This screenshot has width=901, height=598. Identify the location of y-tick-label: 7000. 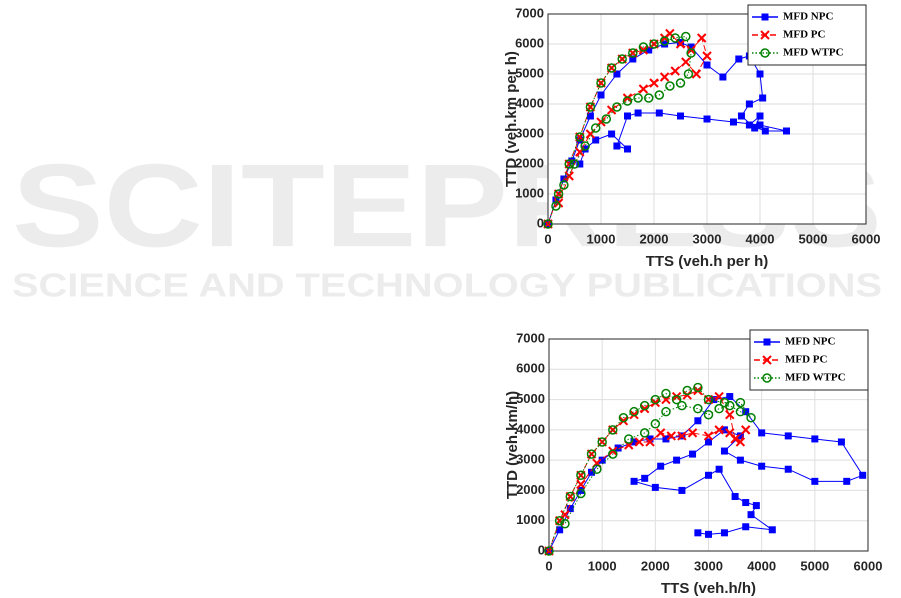
(530, 337).